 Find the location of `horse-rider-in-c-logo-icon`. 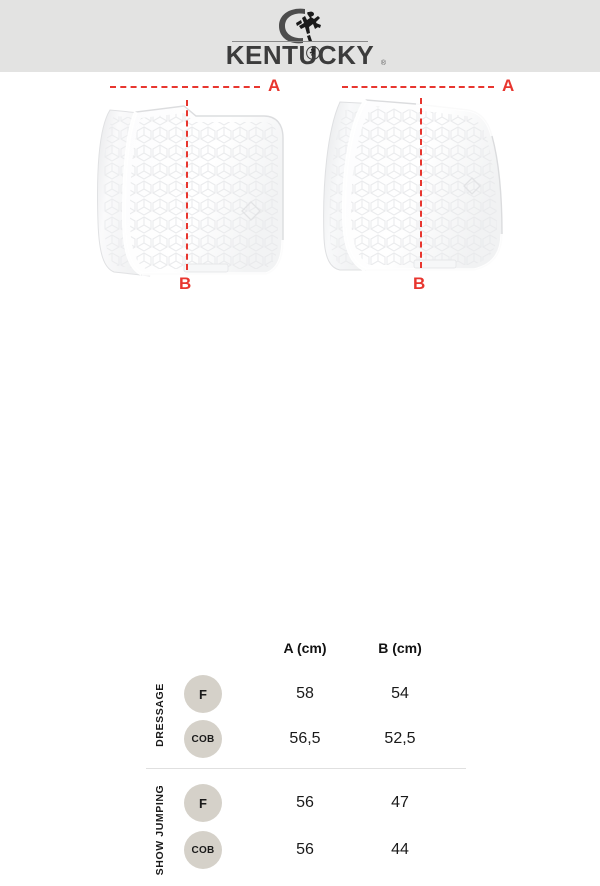

horse-rider-in-c-logo-icon is located at coordinates (300, 26).